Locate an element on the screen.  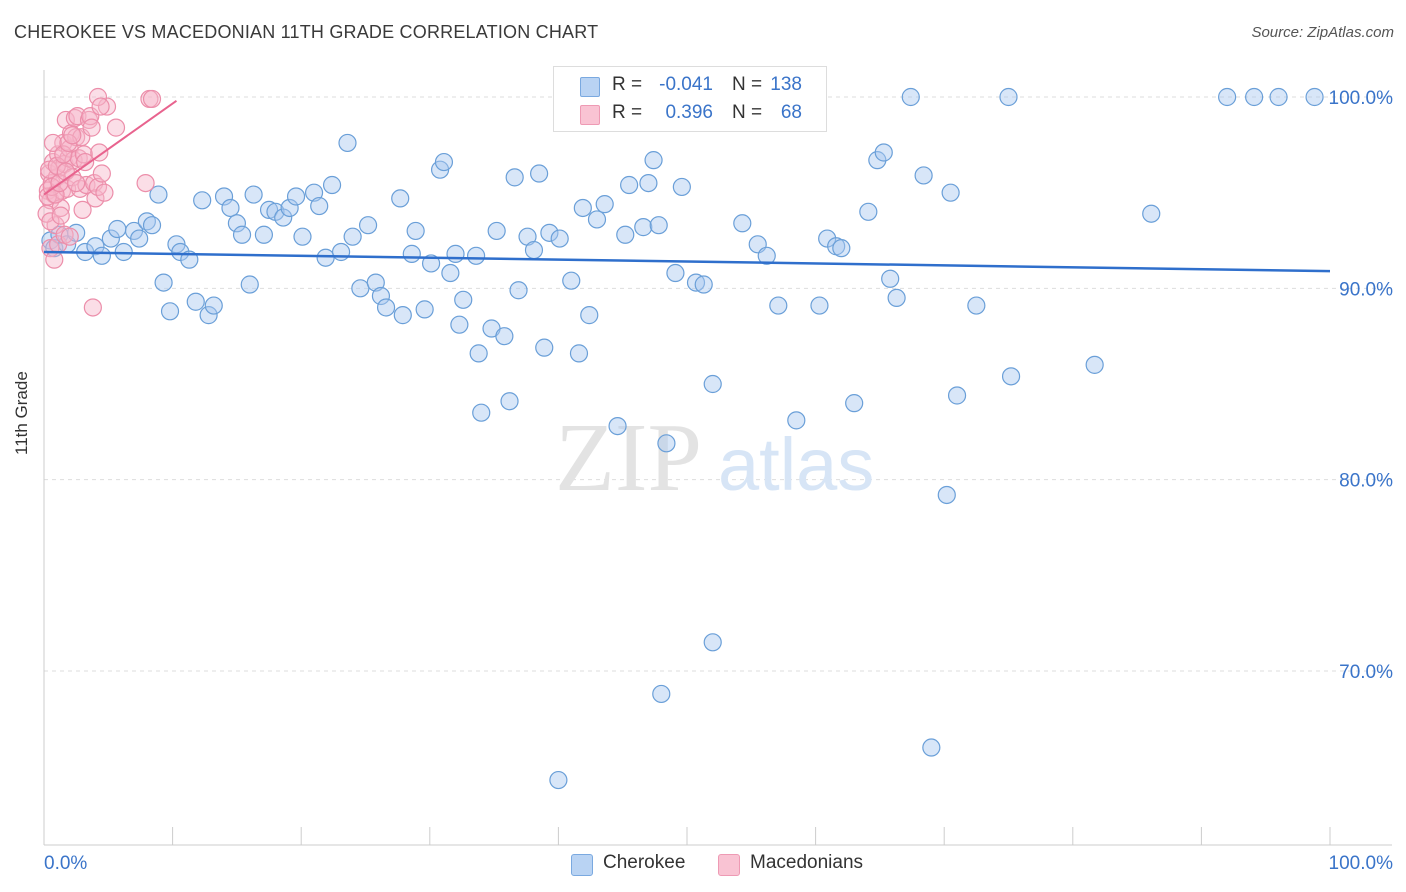
legend-box: R = -0.041 N = 138 R = 0.396 N = 68 is located at coordinates (690, 99).